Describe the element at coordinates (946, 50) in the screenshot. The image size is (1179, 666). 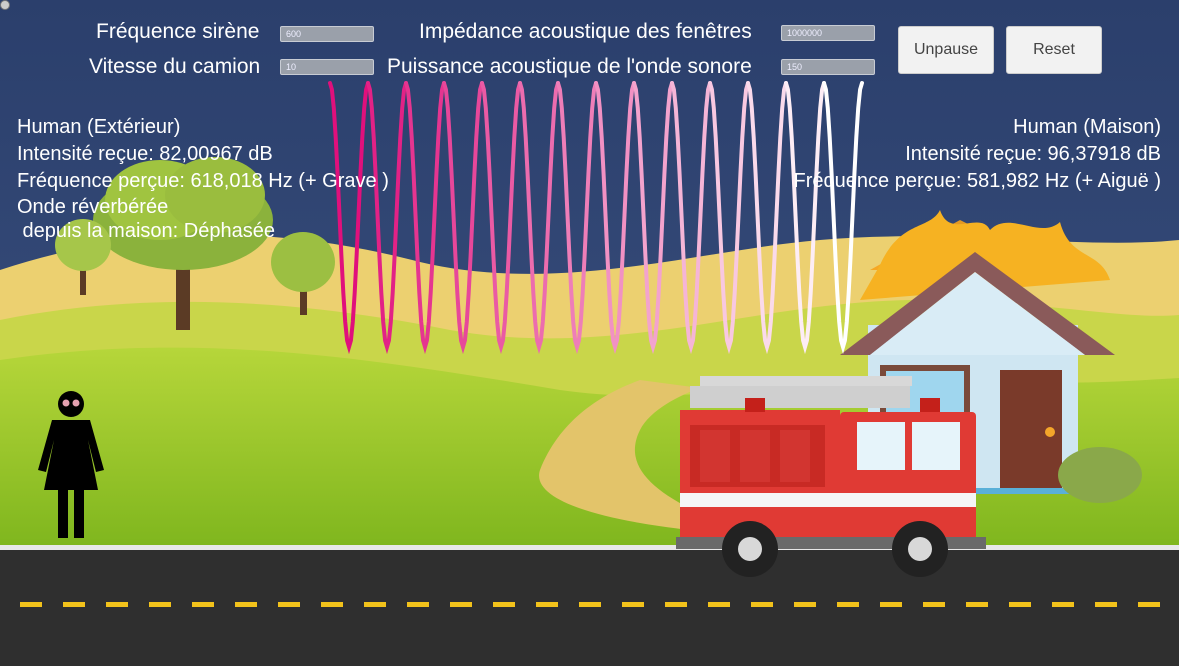
I see `unpause-button: Unpause` at that location.